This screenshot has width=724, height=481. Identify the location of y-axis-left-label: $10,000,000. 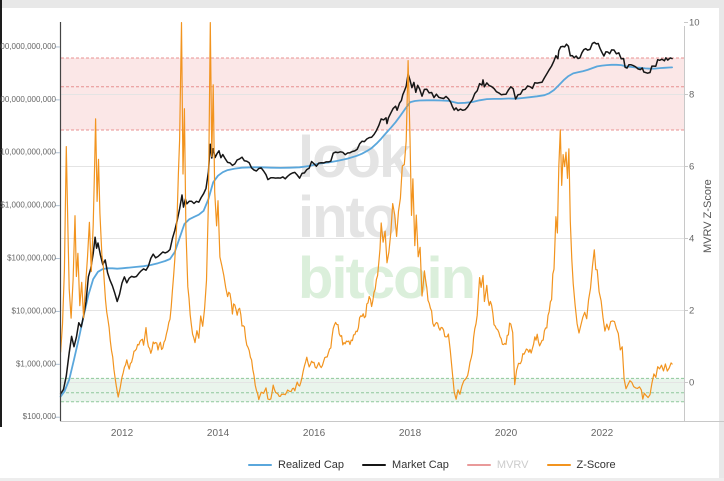
(34, 310).